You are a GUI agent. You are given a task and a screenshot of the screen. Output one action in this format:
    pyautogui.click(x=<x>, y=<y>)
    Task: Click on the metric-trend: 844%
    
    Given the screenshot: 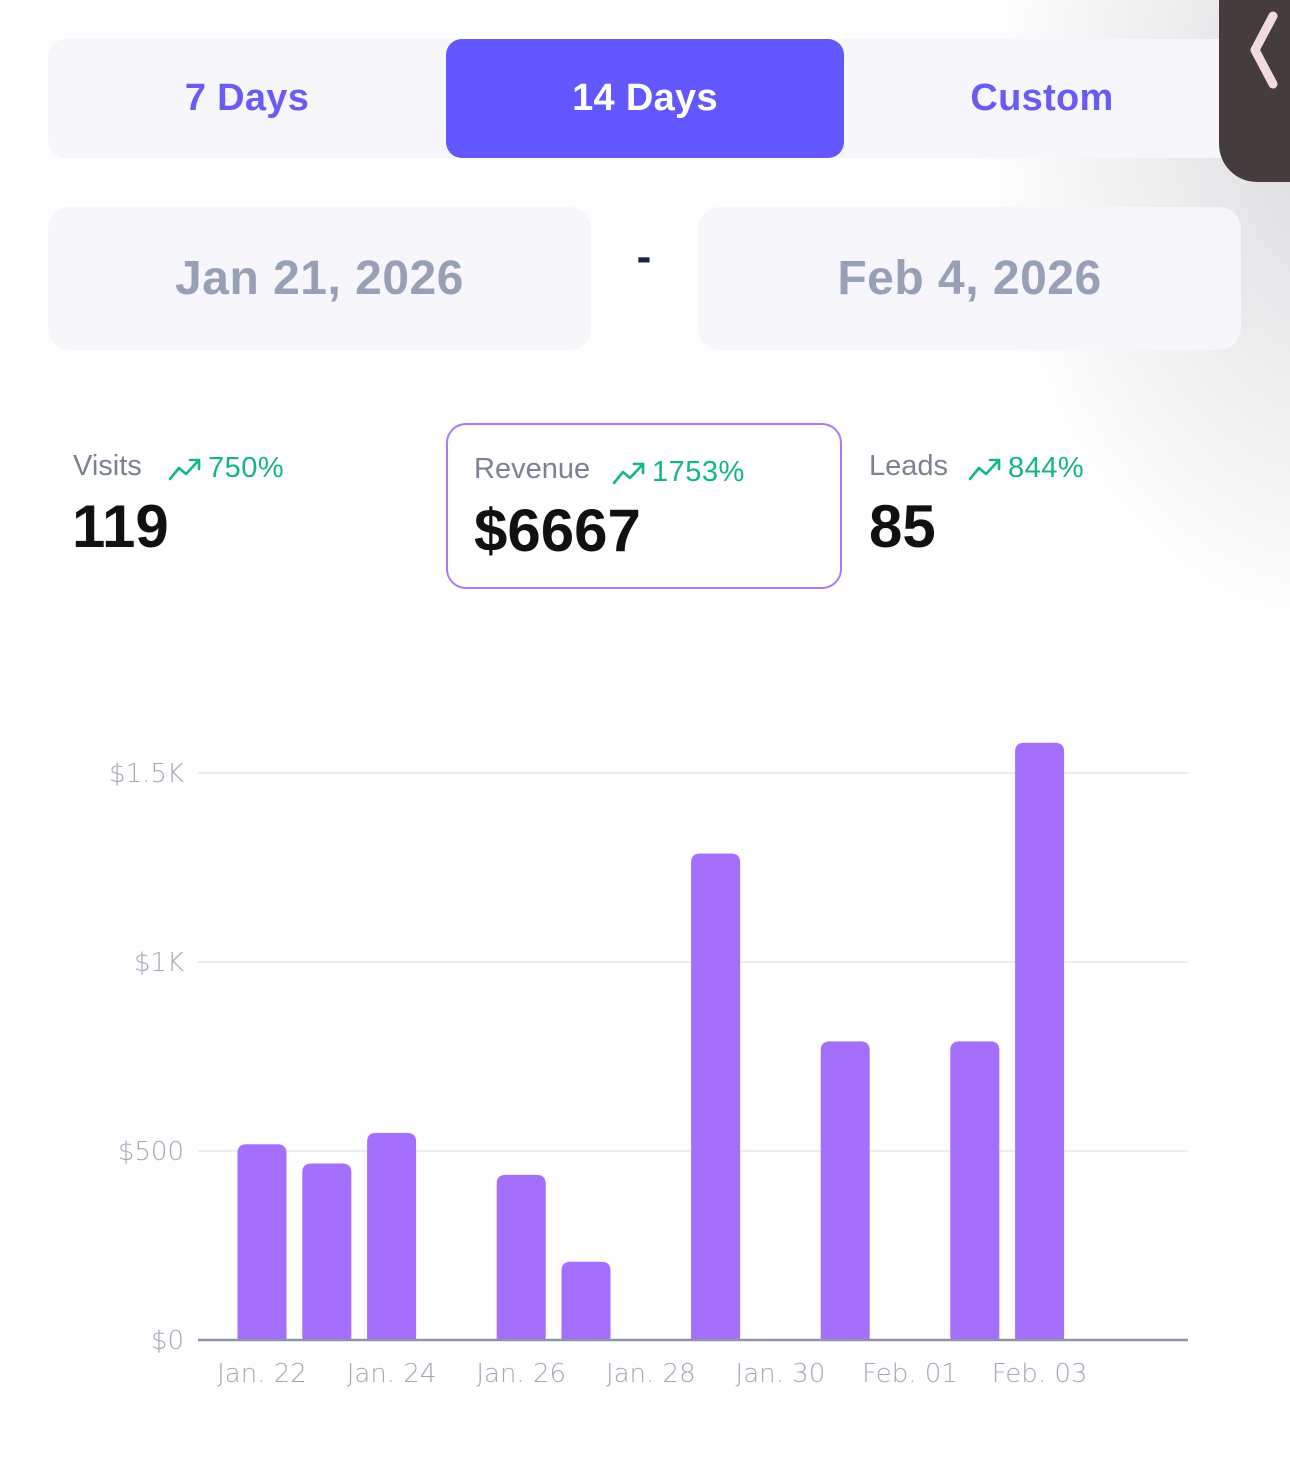 What is the action you would take?
    pyautogui.click(x=1026, y=468)
    